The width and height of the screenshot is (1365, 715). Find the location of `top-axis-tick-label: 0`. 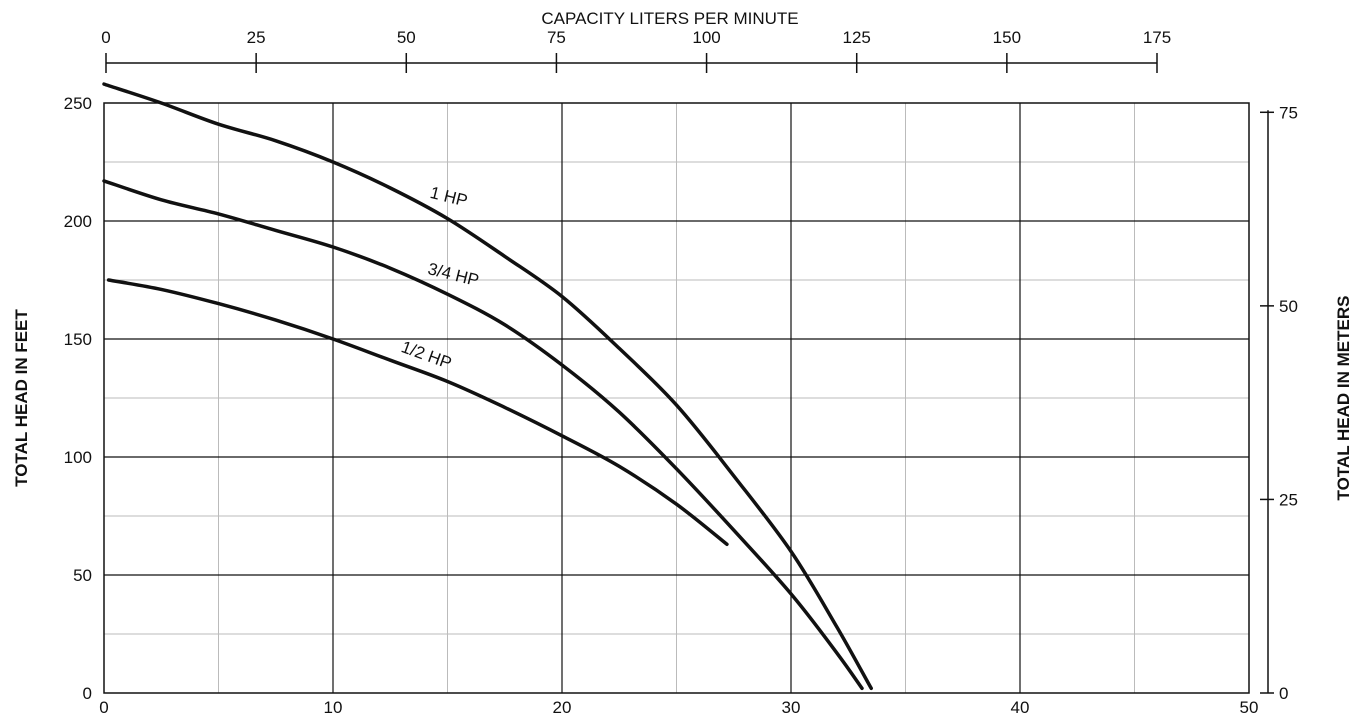

top-axis-tick-label: 0 is located at coordinates (105, 37).